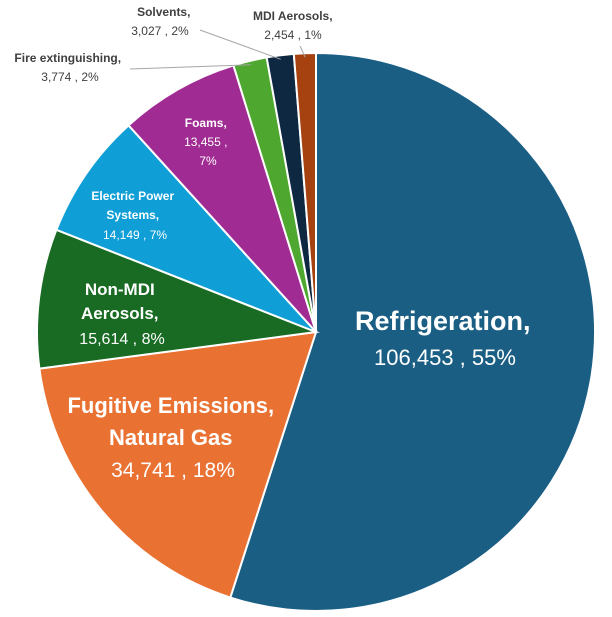 Image resolution: width=612 pixels, height=617 pixels. I want to click on label-foams: Foams, 13,455 , 7%, so click(208, 141).